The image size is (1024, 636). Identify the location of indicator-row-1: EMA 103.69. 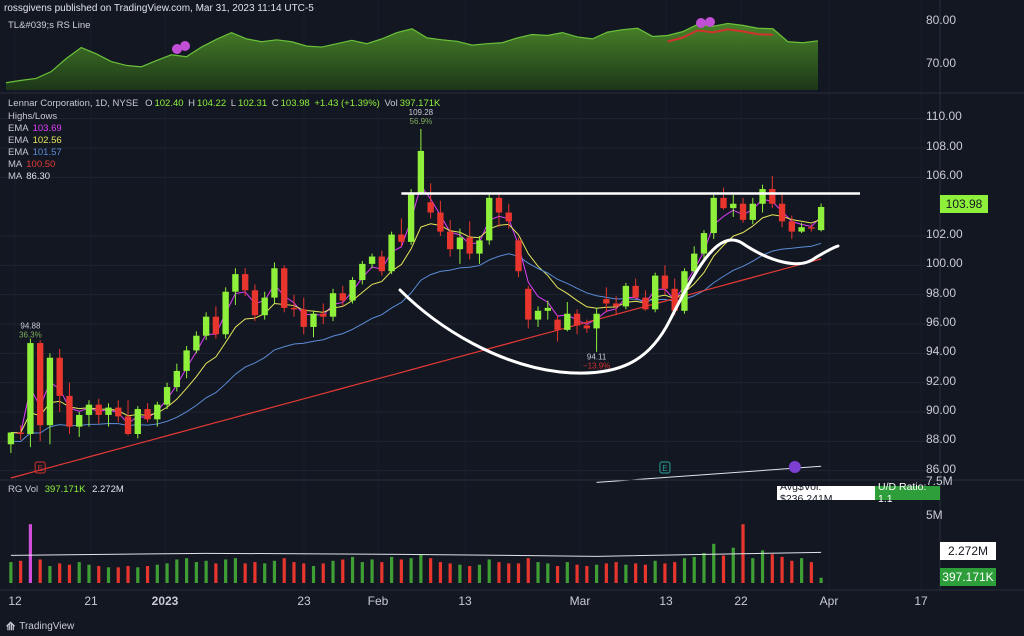
(35, 128).